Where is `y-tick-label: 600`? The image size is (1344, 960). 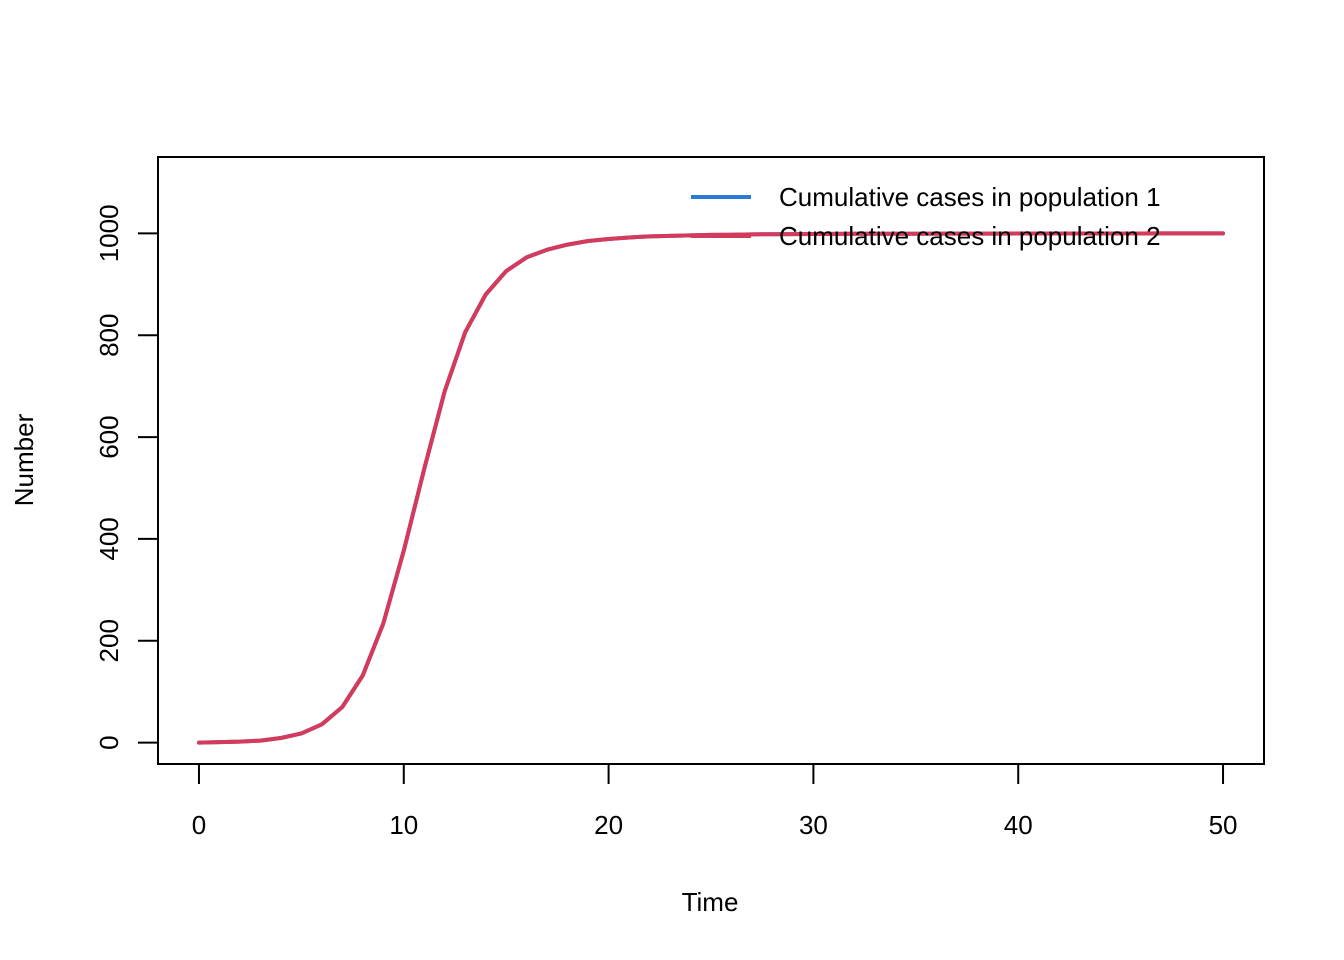
y-tick-label: 600 is located at coordinates (109, 436).